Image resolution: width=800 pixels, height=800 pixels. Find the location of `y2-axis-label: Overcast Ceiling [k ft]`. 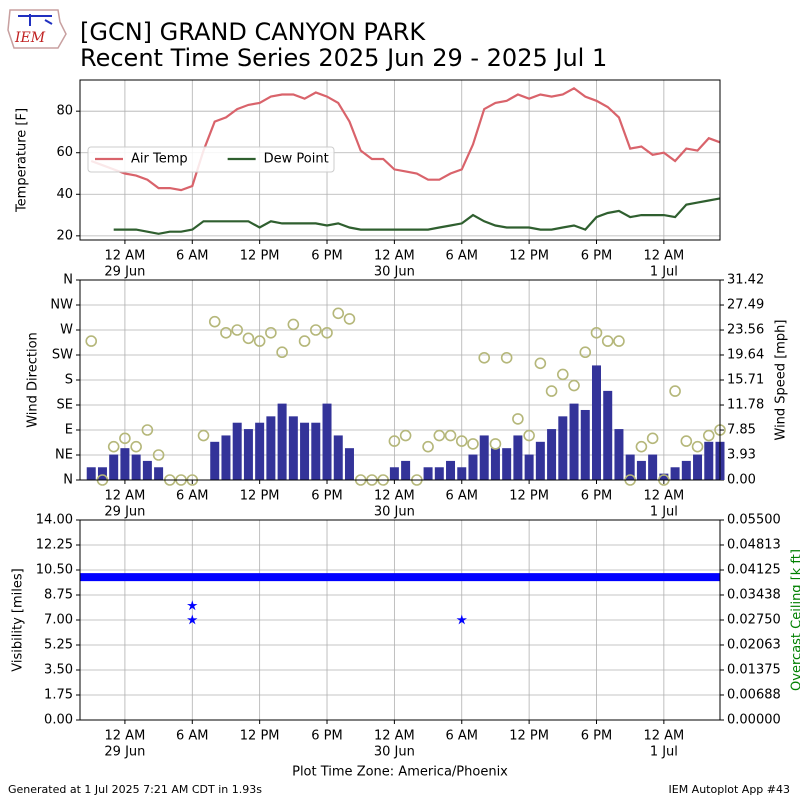

y2-axis-label: Overcast Ceiling [k ft] is located at coordinates (795, 620).